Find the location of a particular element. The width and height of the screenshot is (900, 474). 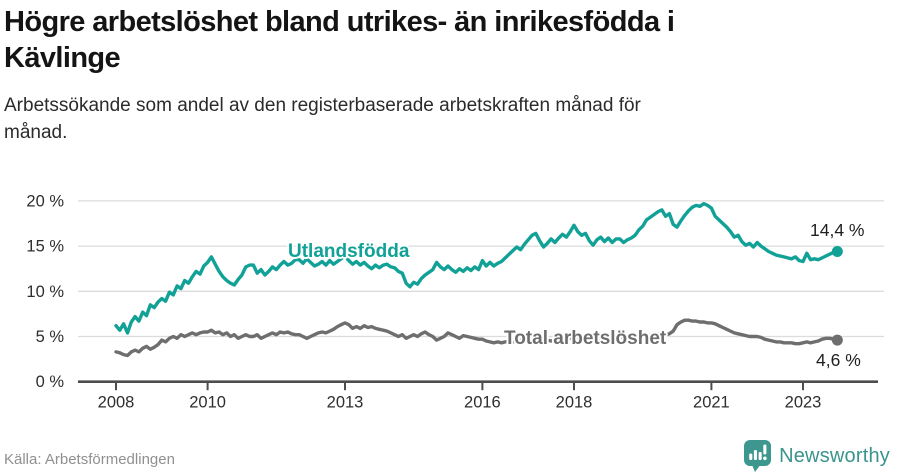

x-axis-tick-label: 2018 is located at coordinates (574, 403).